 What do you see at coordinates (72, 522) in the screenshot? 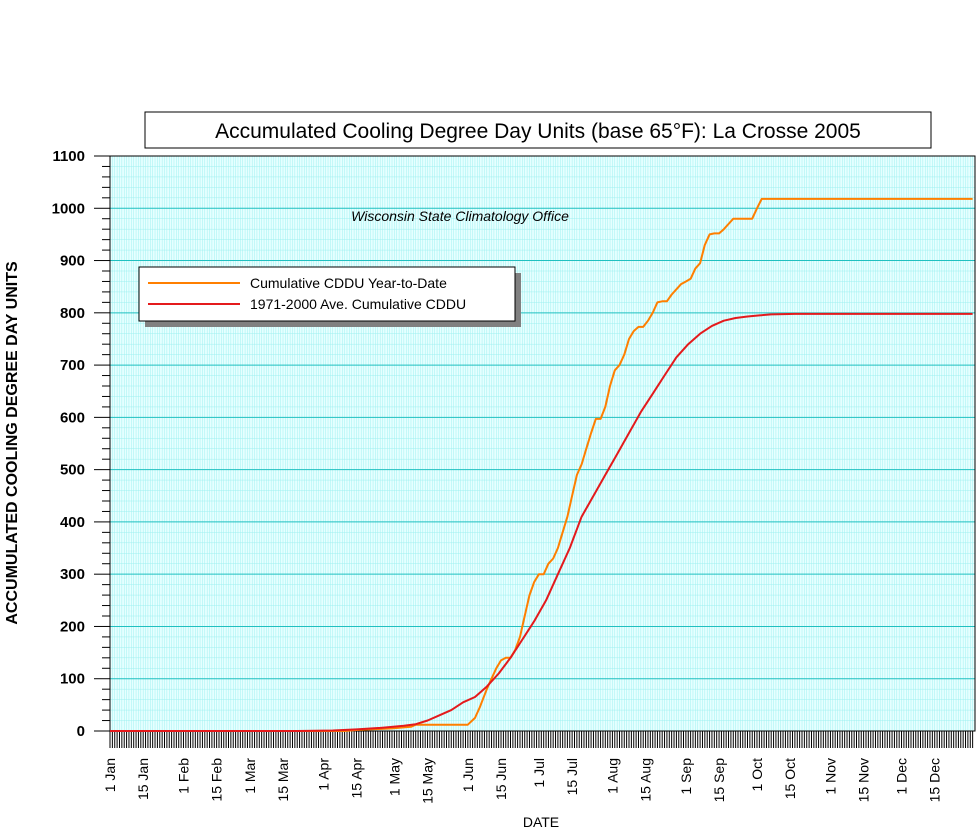
I see `y-tick-label: 400` at bounding box center [72, 522].